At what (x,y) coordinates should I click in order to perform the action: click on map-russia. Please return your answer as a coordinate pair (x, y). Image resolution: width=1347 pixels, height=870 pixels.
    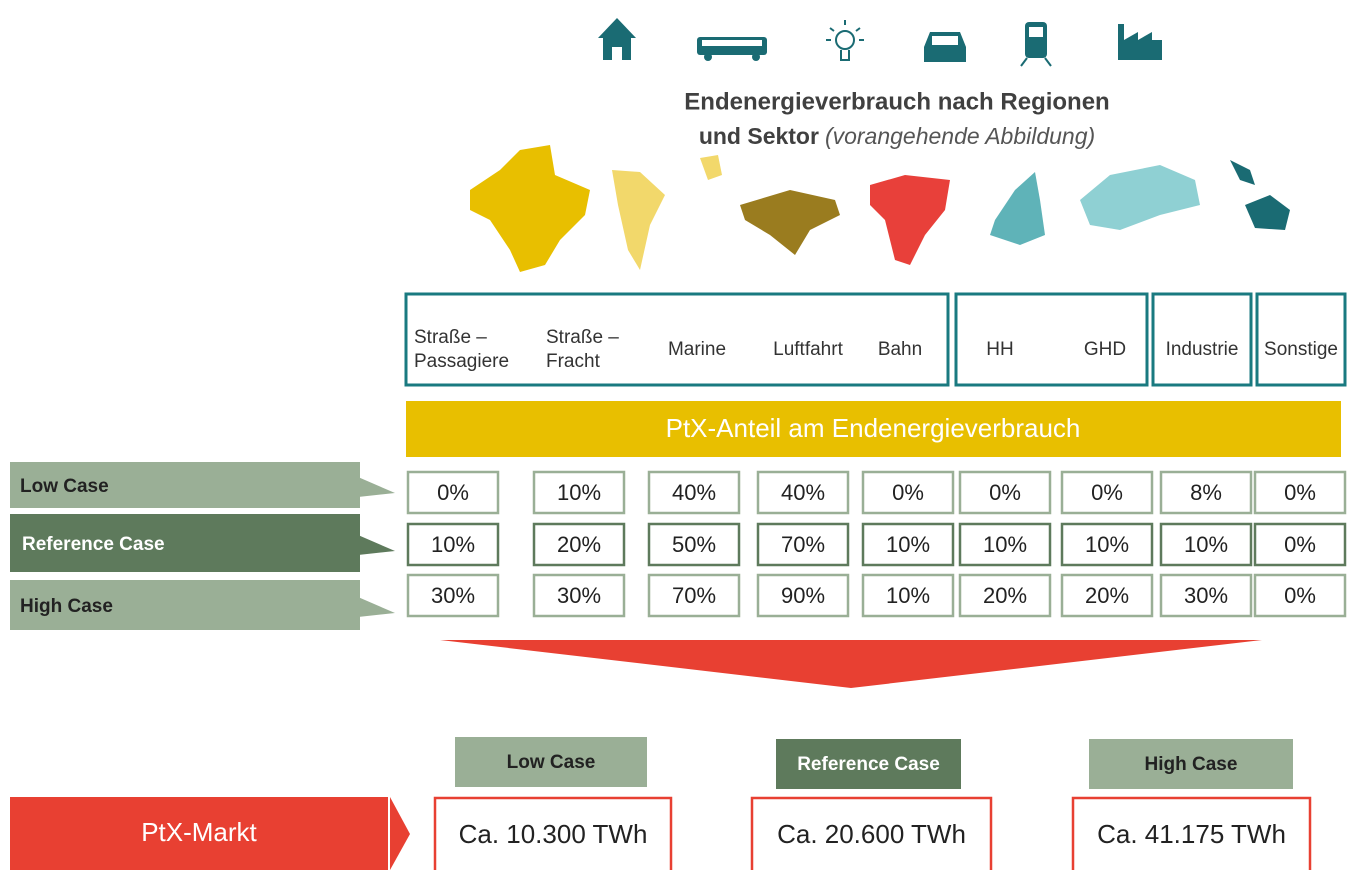
    Looking at the image, I should click on (1140, 197).